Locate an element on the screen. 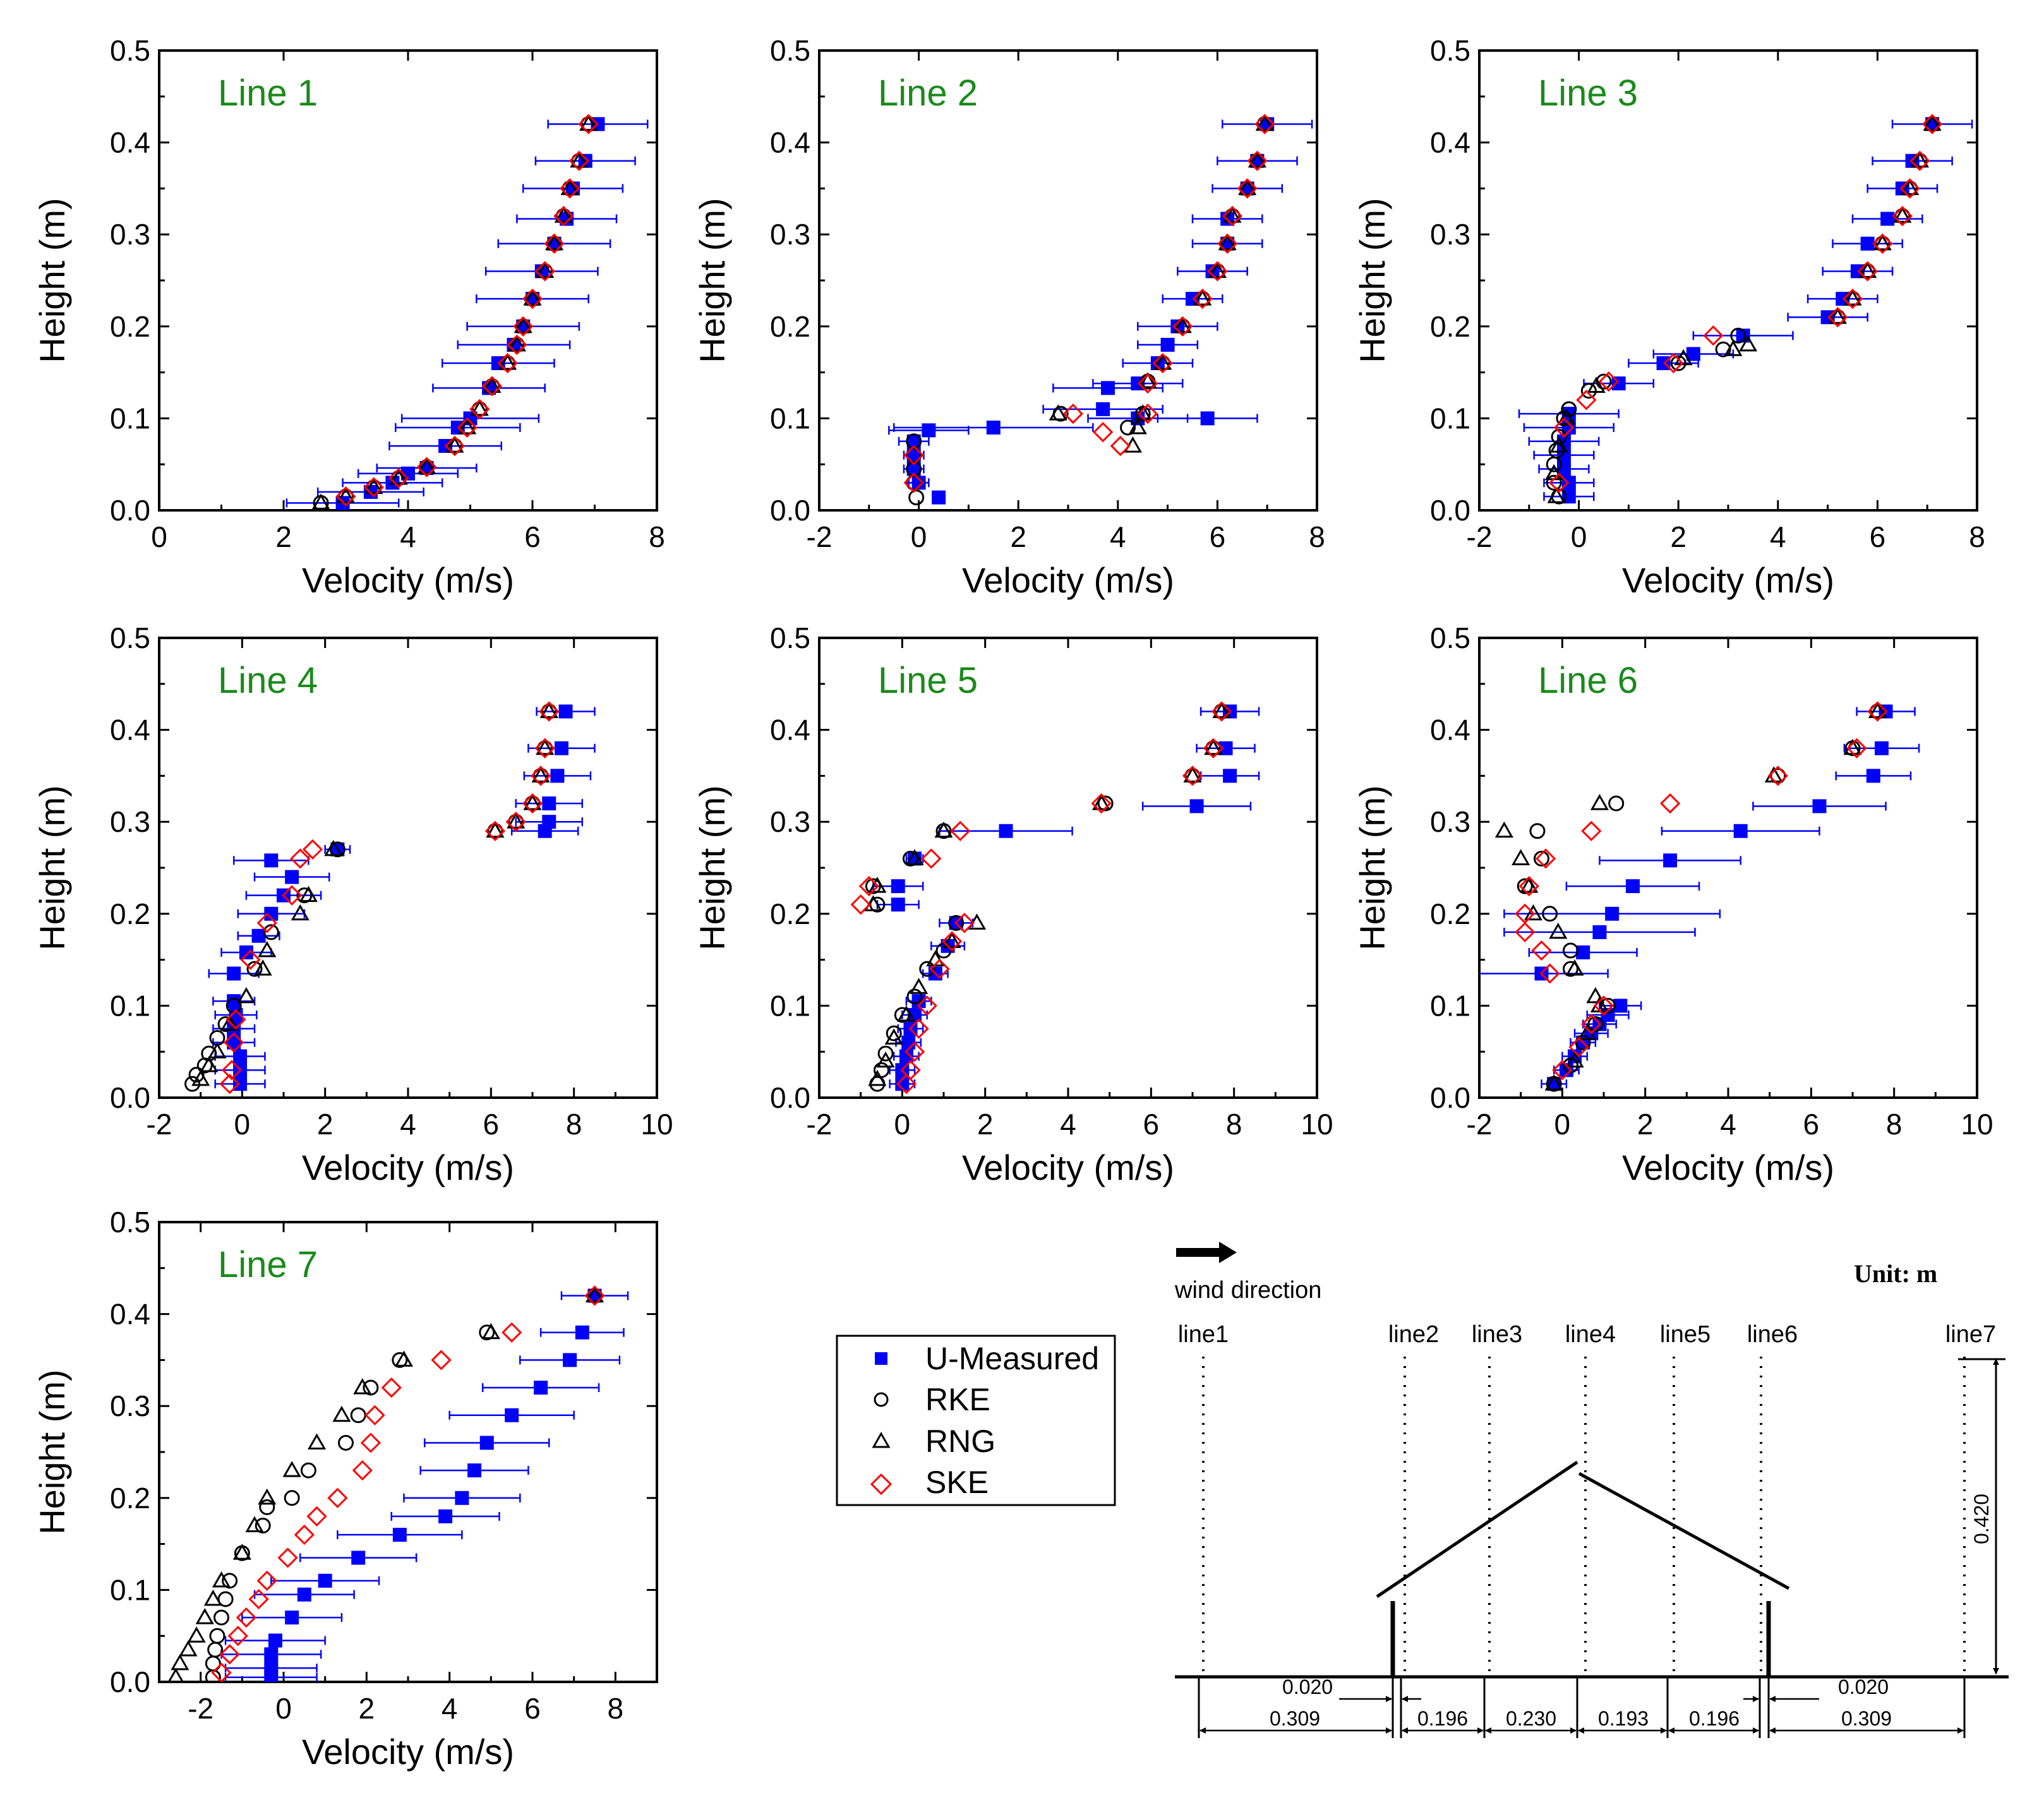 The width and height of the screenshot is (2044, 1800). y-tick-label: 0.3 is located at coordinates (790, 821).